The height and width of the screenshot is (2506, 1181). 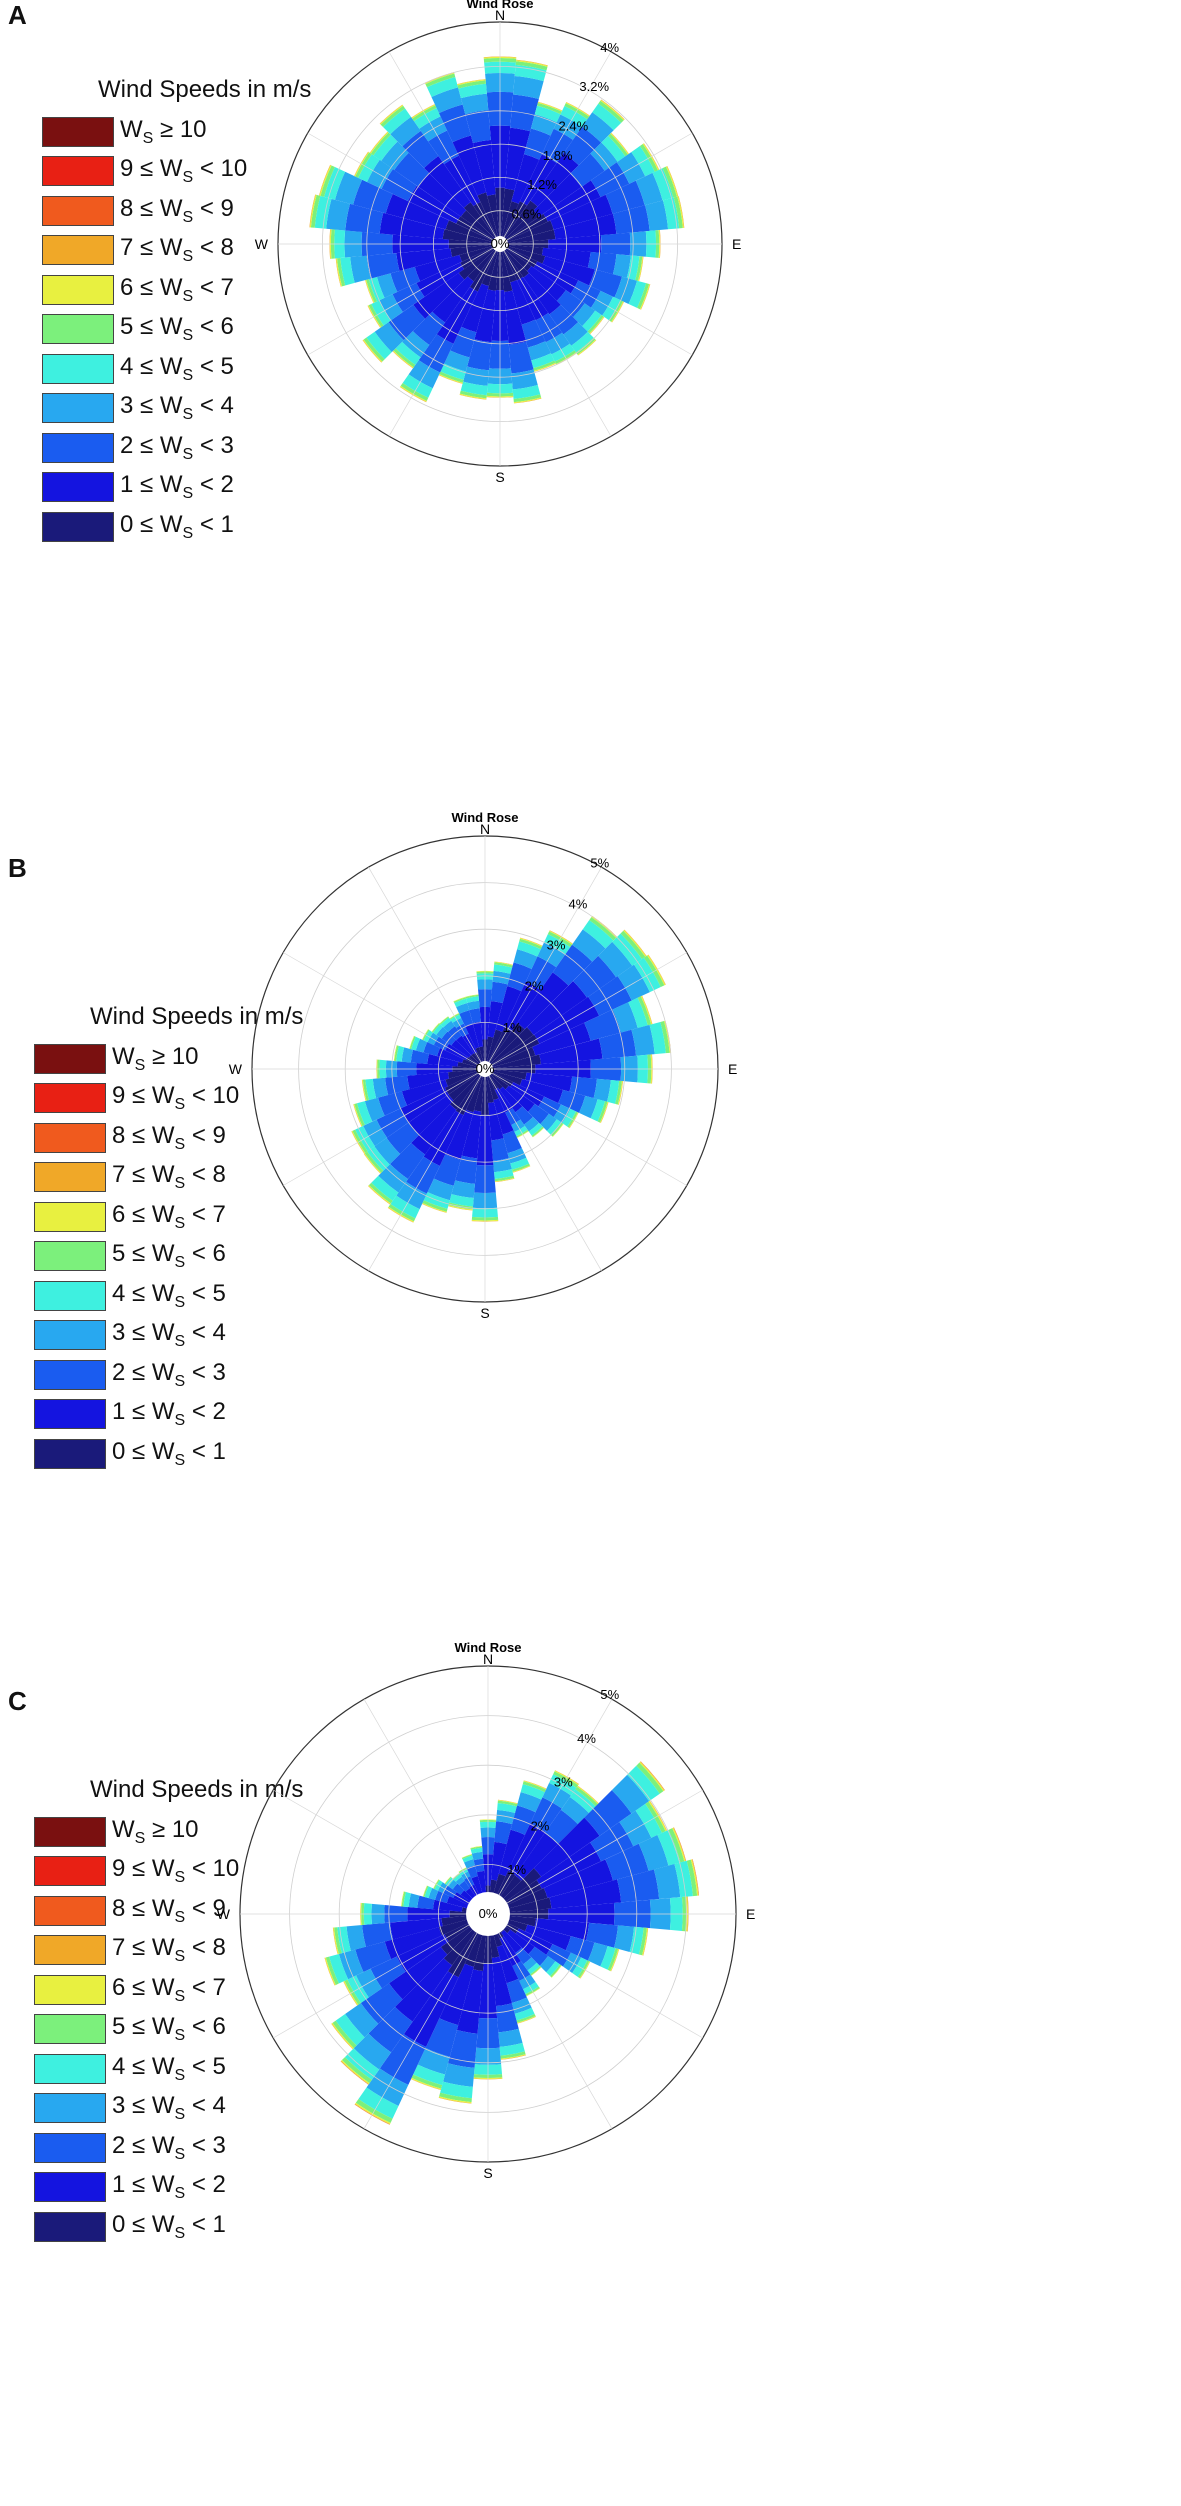 What do you see at coordinates (168, 2188) in the screenshot?
I see `legend-item: 1 ≤ WS < 2` at bounding box center [168, 2188].